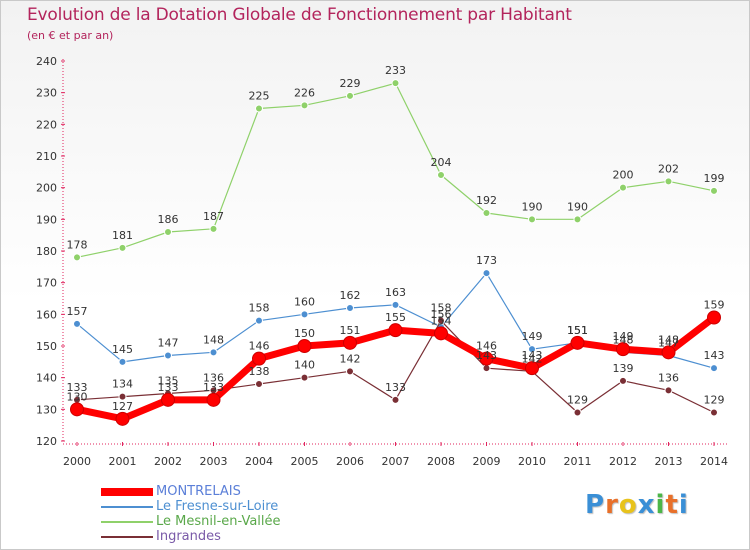 Image resolution: width=750 pixels, height=550 pixels. I want to click on y-tick-label: 140, so click(46, 378).